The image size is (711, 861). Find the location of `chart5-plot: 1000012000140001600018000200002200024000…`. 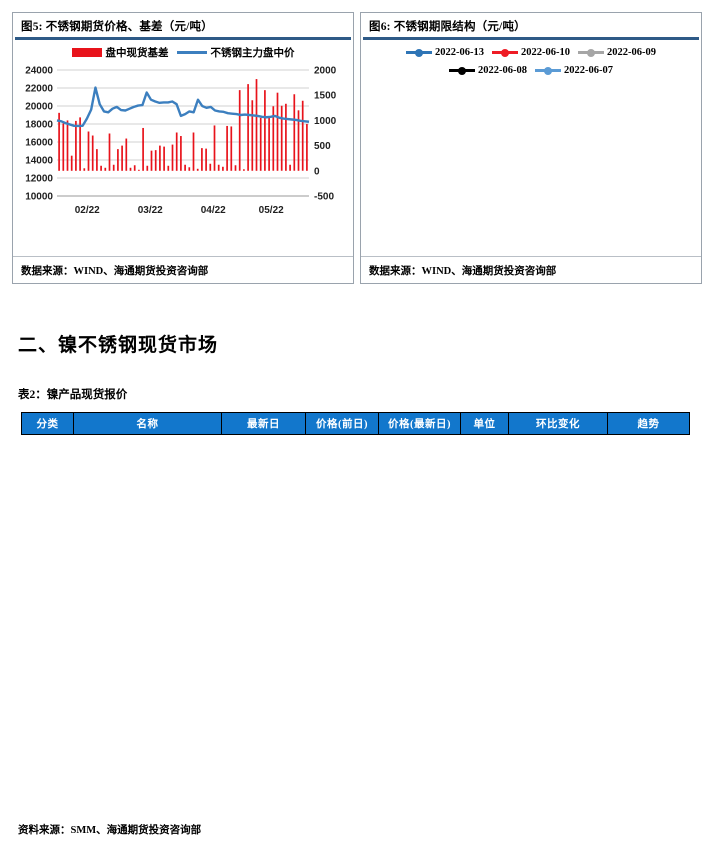

chart5-plot: 1000012000140001600018000200002200024000… is located at coordinates (181, 141).